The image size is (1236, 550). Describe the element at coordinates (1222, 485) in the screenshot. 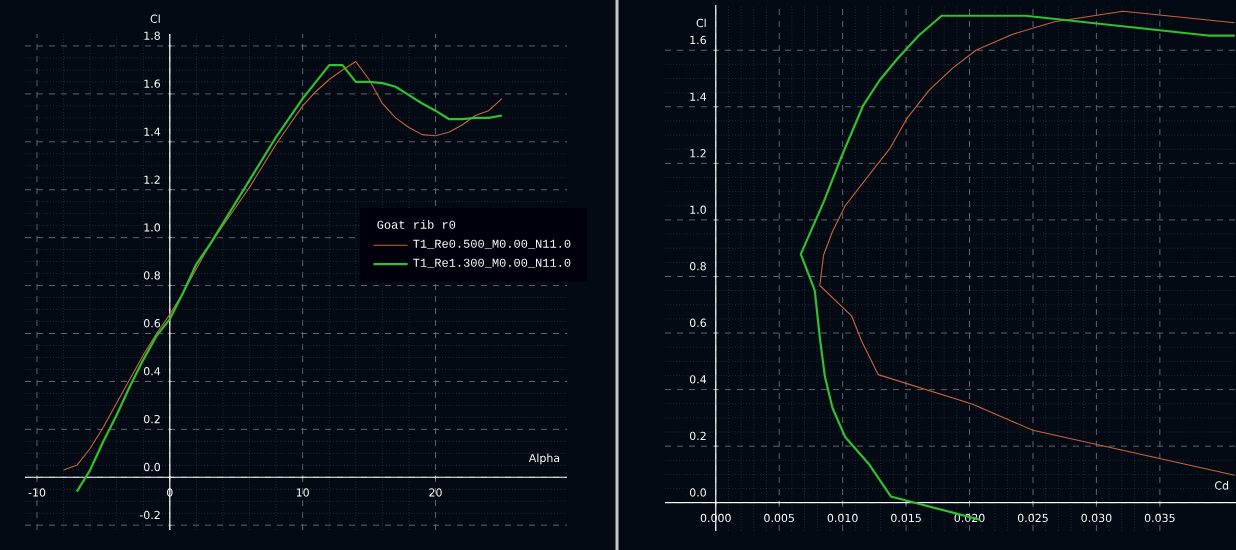

I see `x-axis-title: Cd` at that location.